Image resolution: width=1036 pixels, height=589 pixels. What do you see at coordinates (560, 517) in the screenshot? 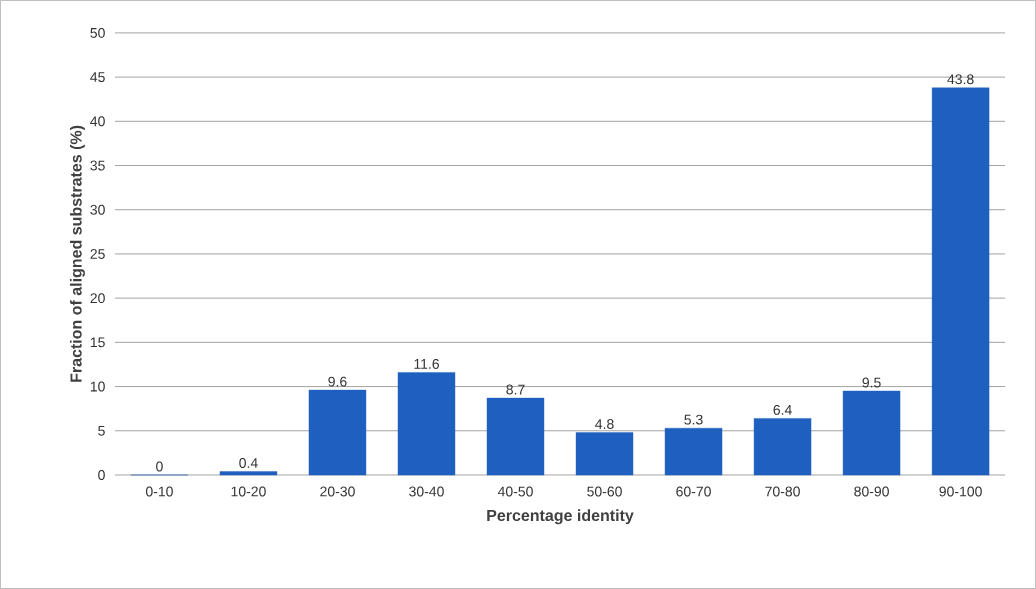
I see `x-axis-title: Percentage identity` at bounding box center [560, 517].